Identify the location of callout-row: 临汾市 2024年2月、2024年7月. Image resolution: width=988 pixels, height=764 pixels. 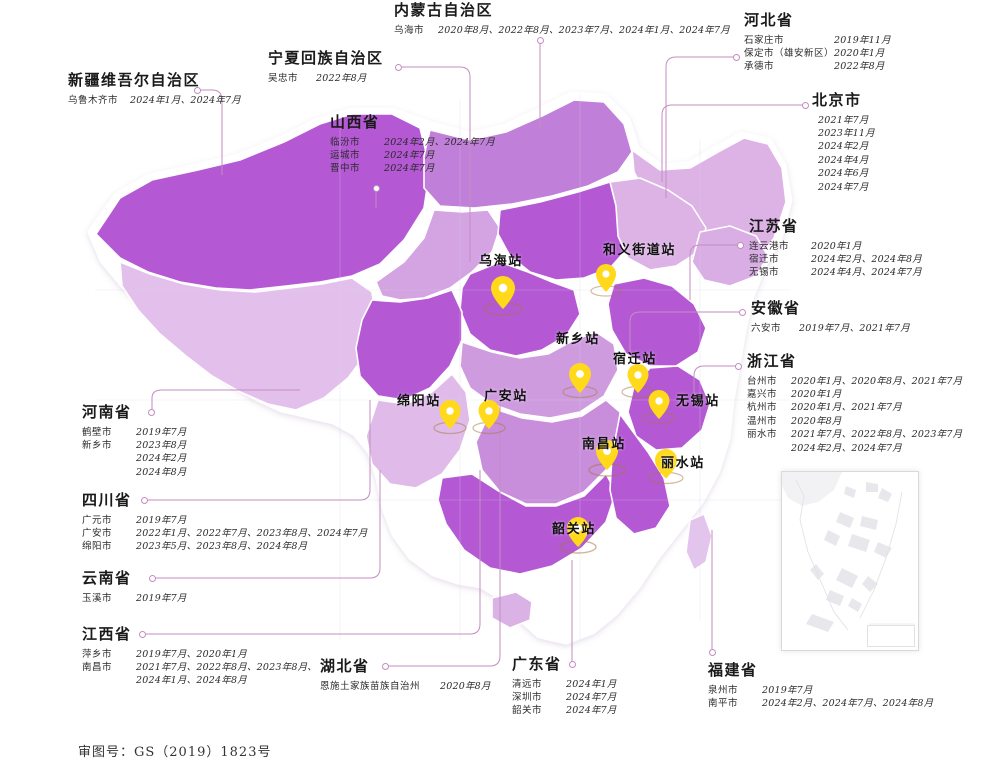
(412, 142).